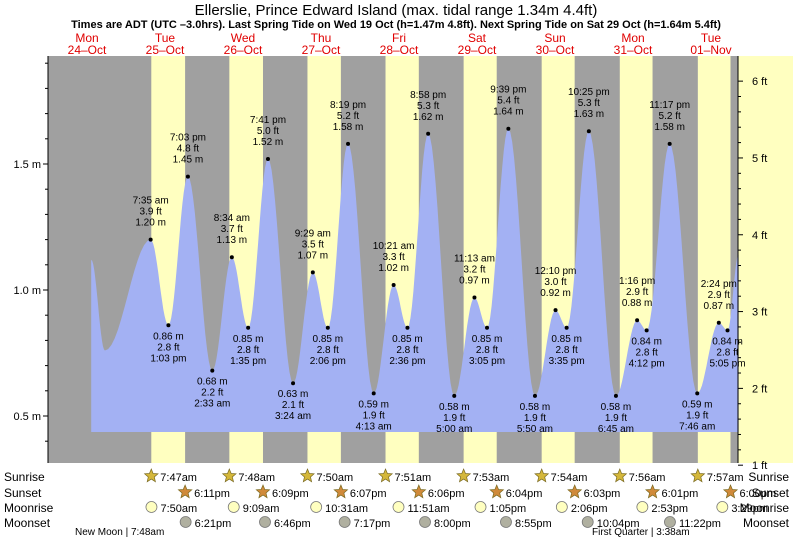 This screenshot has height=539, width=793. What do you see at coordinates (618, 524) in the screenshot?
I see `moonset-time: 10:04pm` at bounding box center [618, 524].